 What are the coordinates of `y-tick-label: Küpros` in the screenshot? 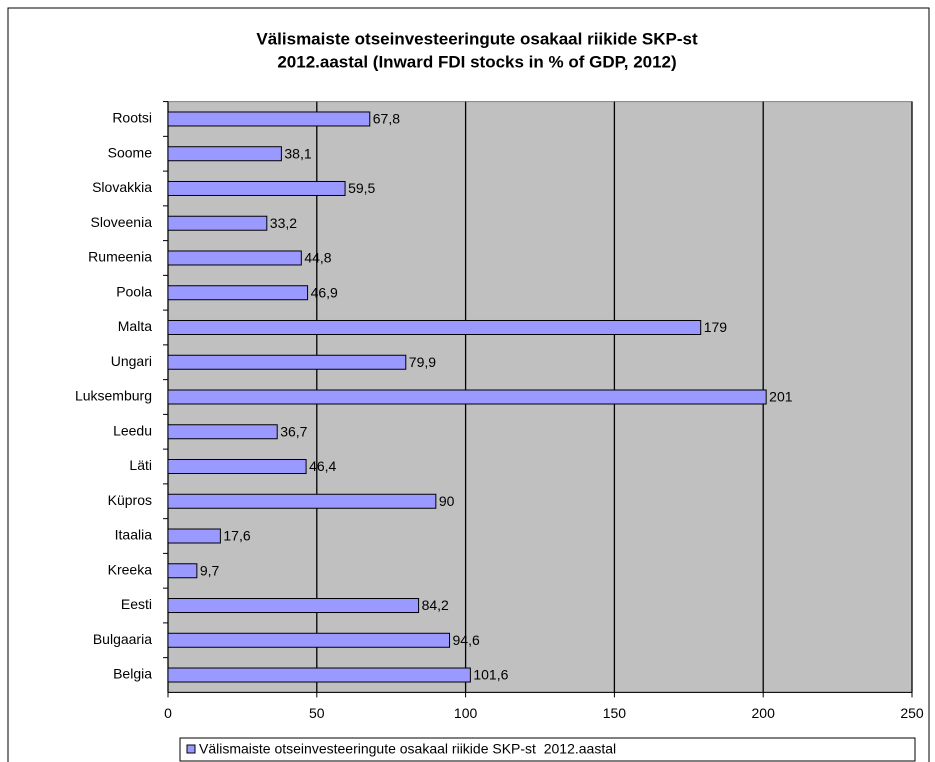 It's located at (130, 500).